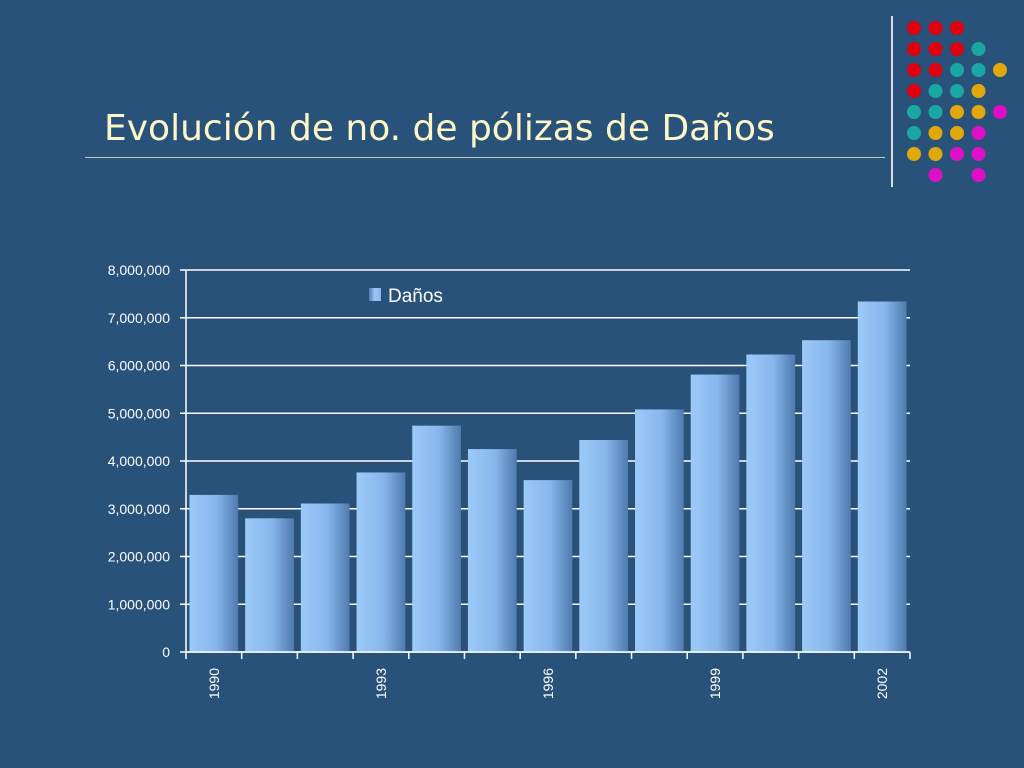  Describe the element at coordinates (604, 545) in the screenshot. I see `bar-1997` at that location.